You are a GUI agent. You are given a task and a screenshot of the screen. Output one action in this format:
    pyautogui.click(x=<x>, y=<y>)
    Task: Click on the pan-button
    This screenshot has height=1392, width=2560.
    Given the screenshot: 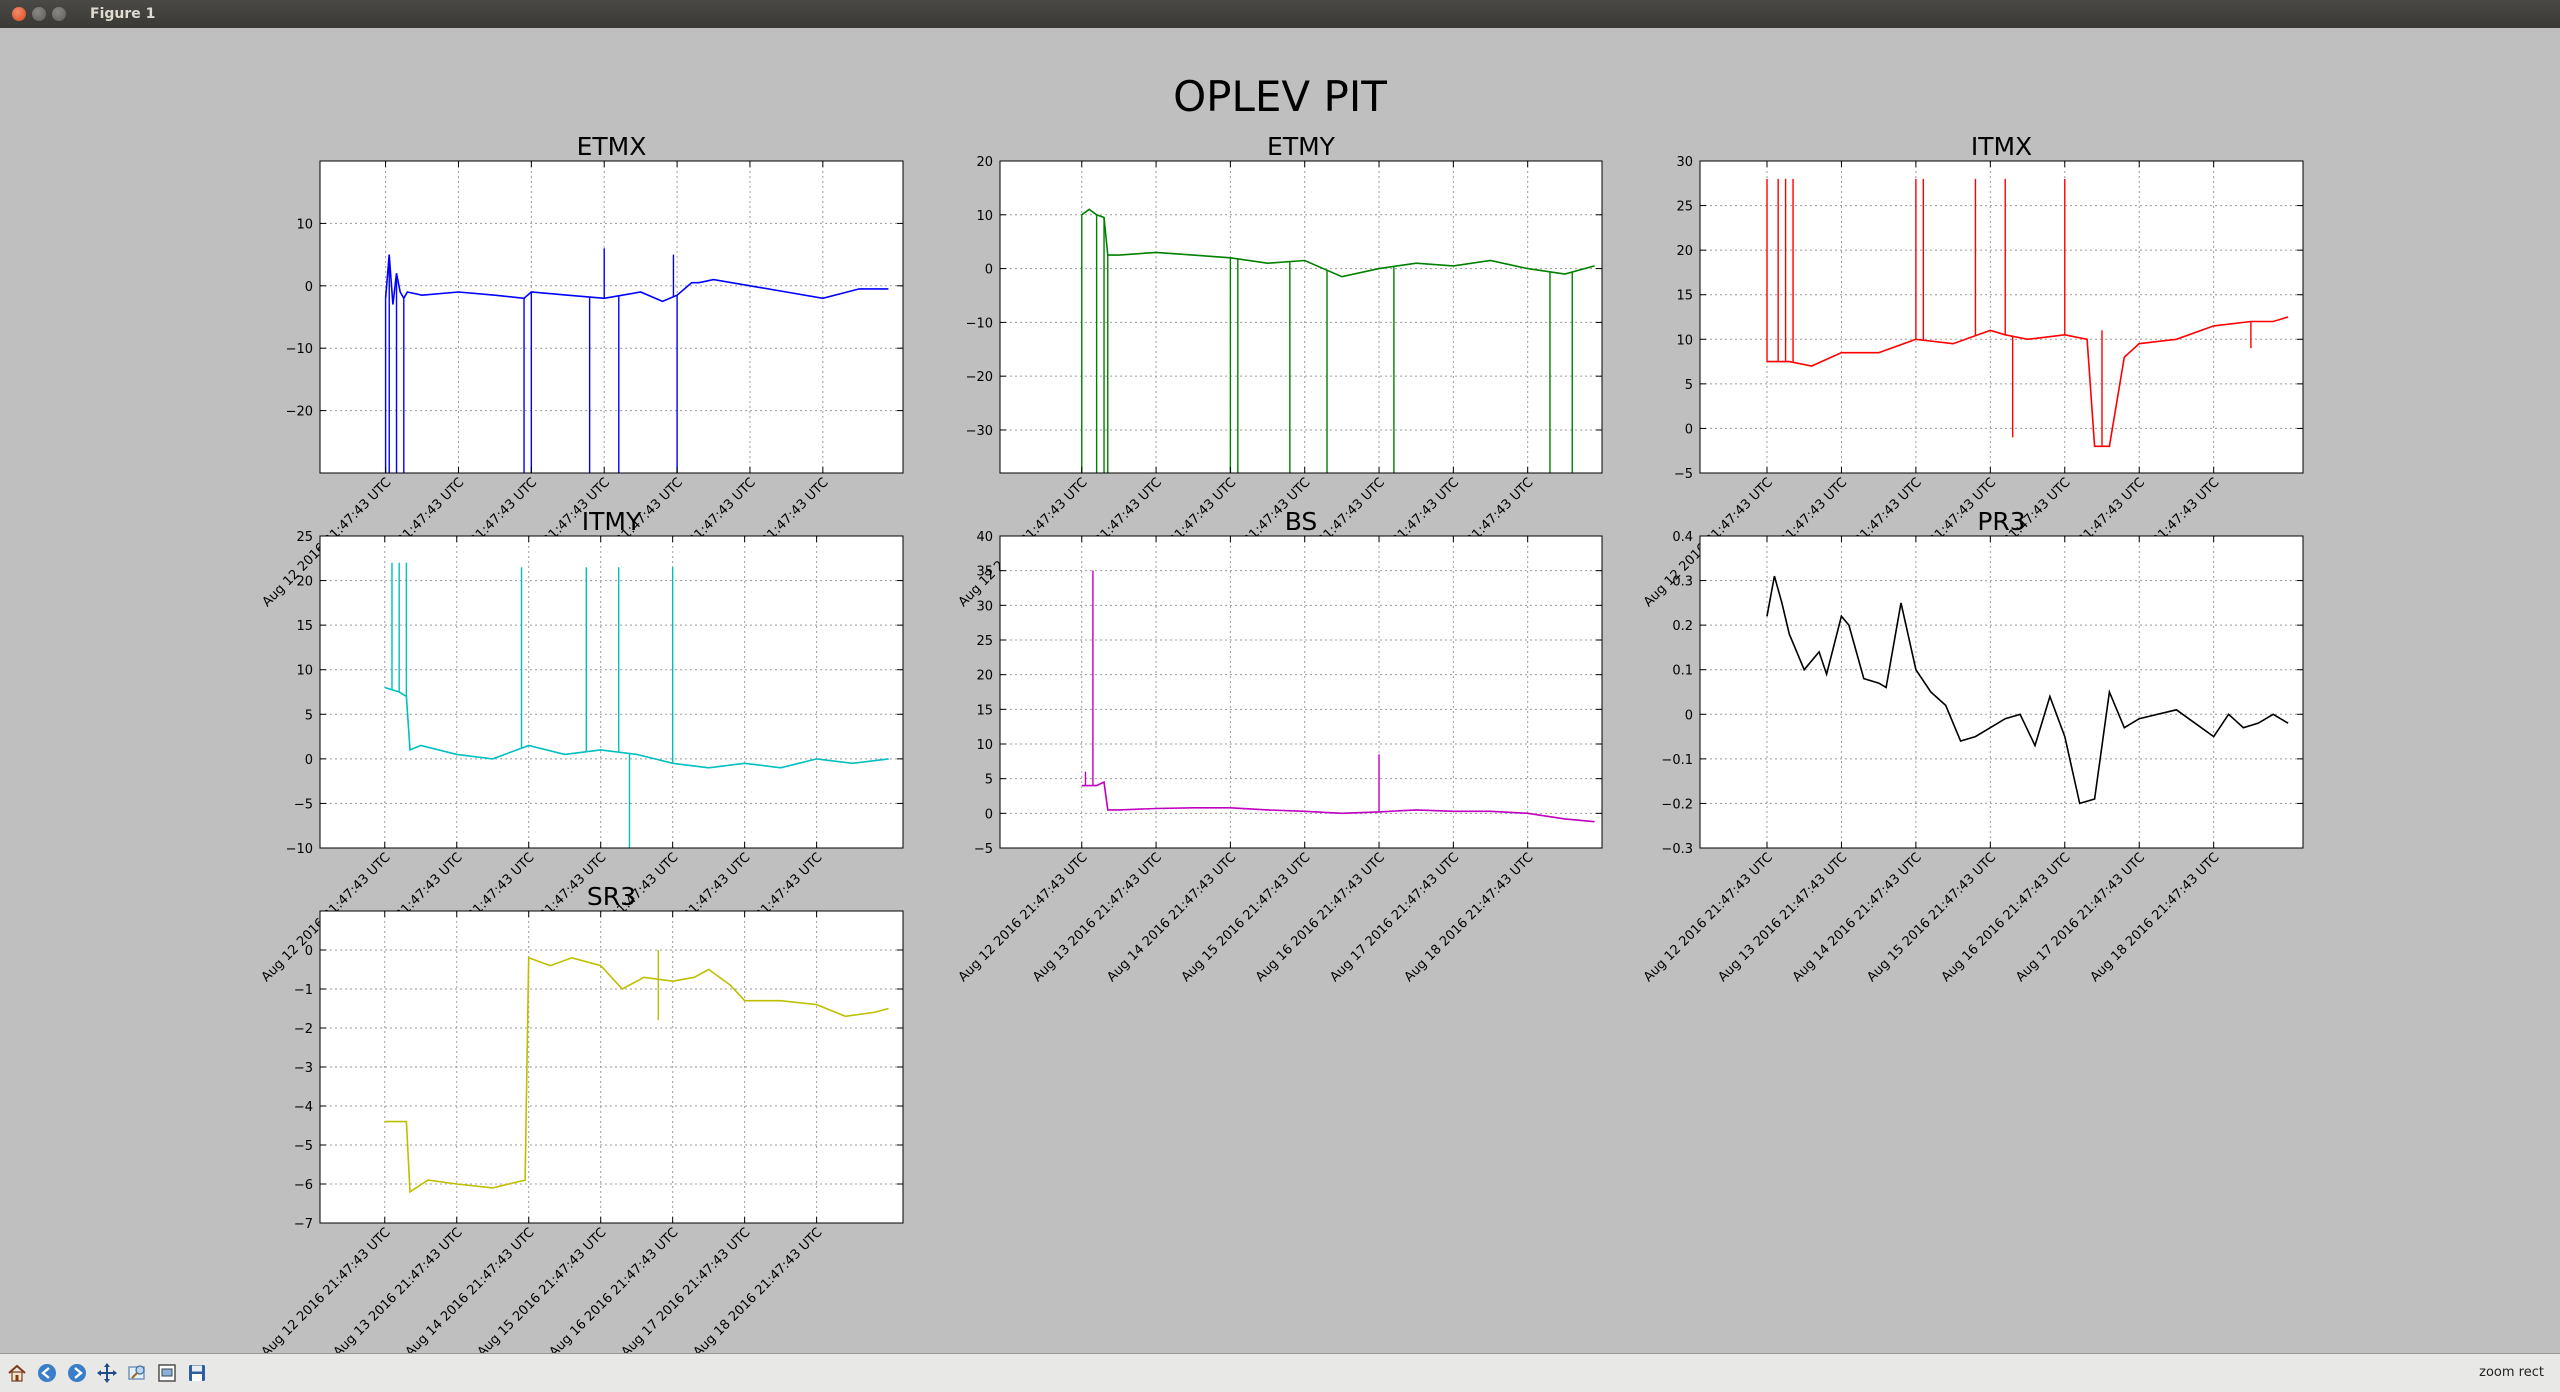 What is the action you would take?
    pyautogui.click(x=107, y=1373)
    